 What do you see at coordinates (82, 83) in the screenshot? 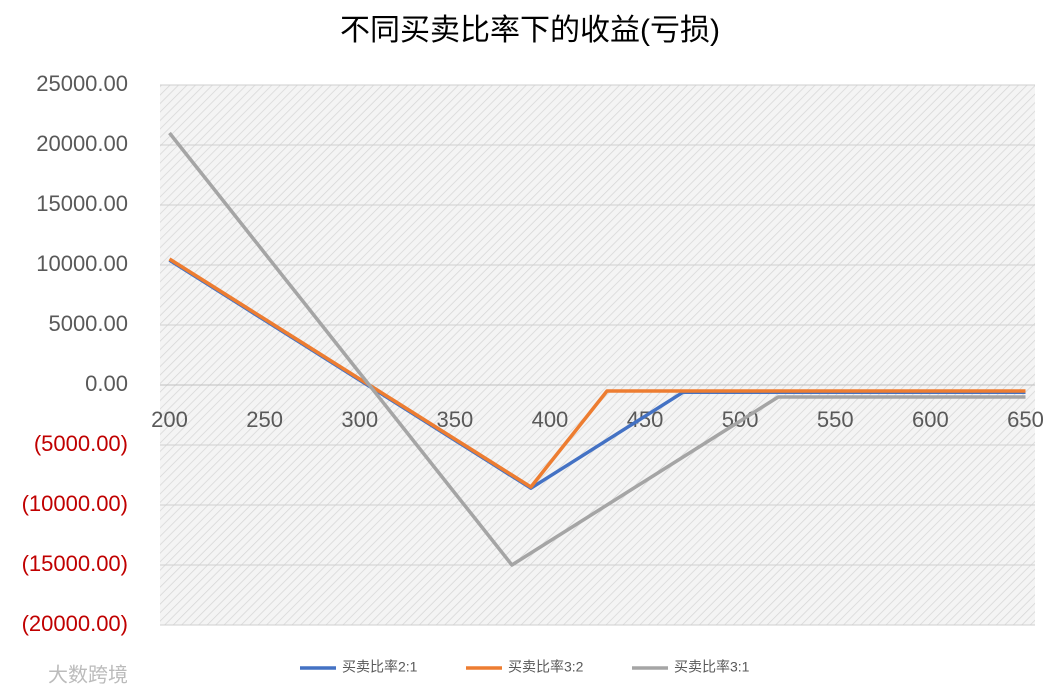
I see `y-tick-label: 25000.00` at bounding box center [82, 83].